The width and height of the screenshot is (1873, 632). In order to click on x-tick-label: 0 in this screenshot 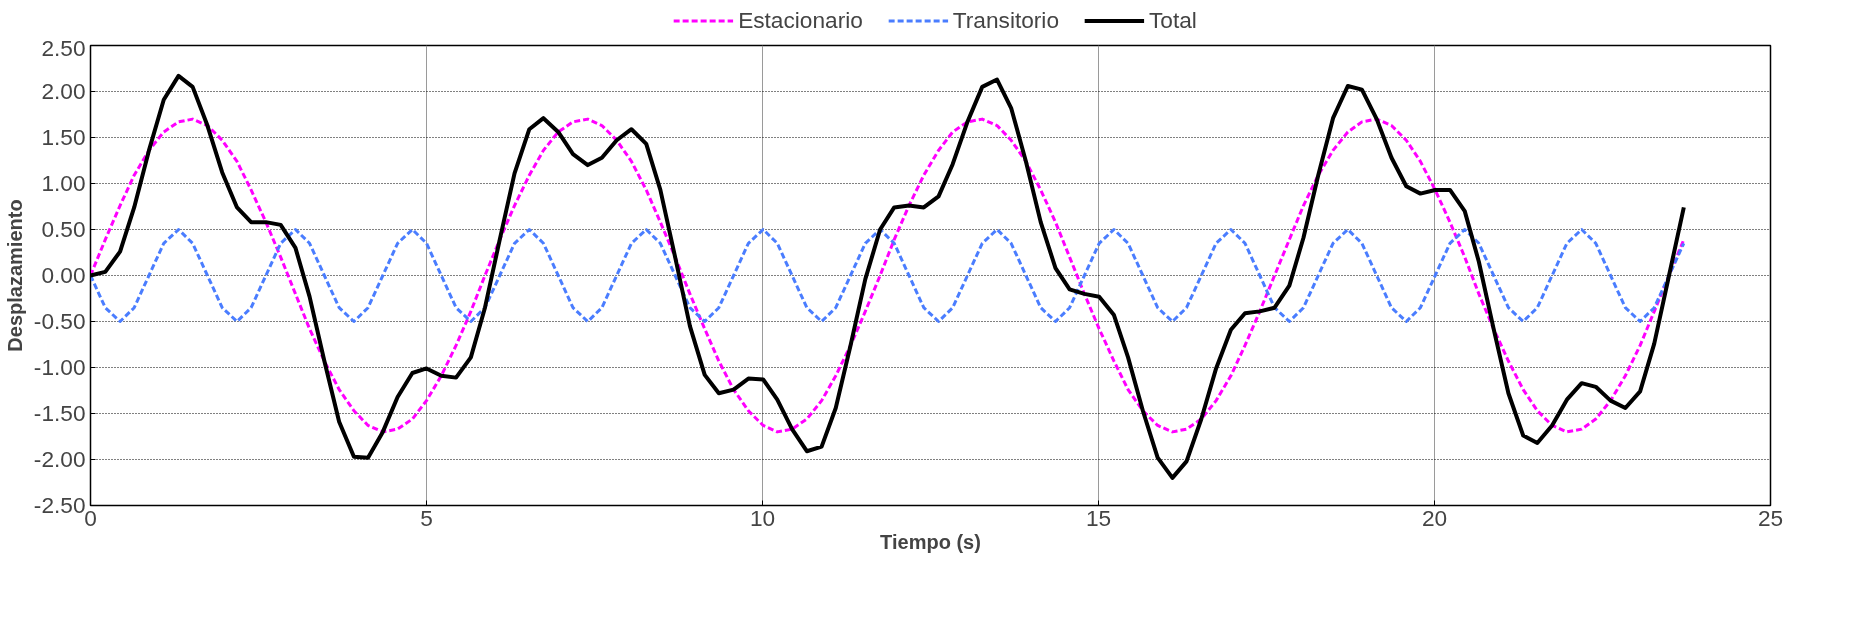, I will do `click(90, 517)`.